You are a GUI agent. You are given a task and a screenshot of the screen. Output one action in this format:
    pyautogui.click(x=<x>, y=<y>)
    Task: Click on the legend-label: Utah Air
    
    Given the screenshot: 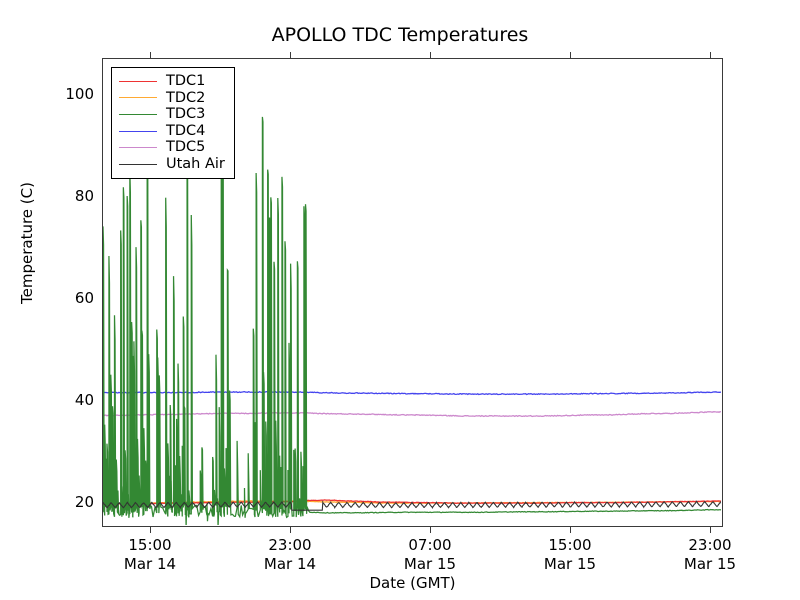 What is the action you would take?
    pyautogui.click(x=195, y=164)
    